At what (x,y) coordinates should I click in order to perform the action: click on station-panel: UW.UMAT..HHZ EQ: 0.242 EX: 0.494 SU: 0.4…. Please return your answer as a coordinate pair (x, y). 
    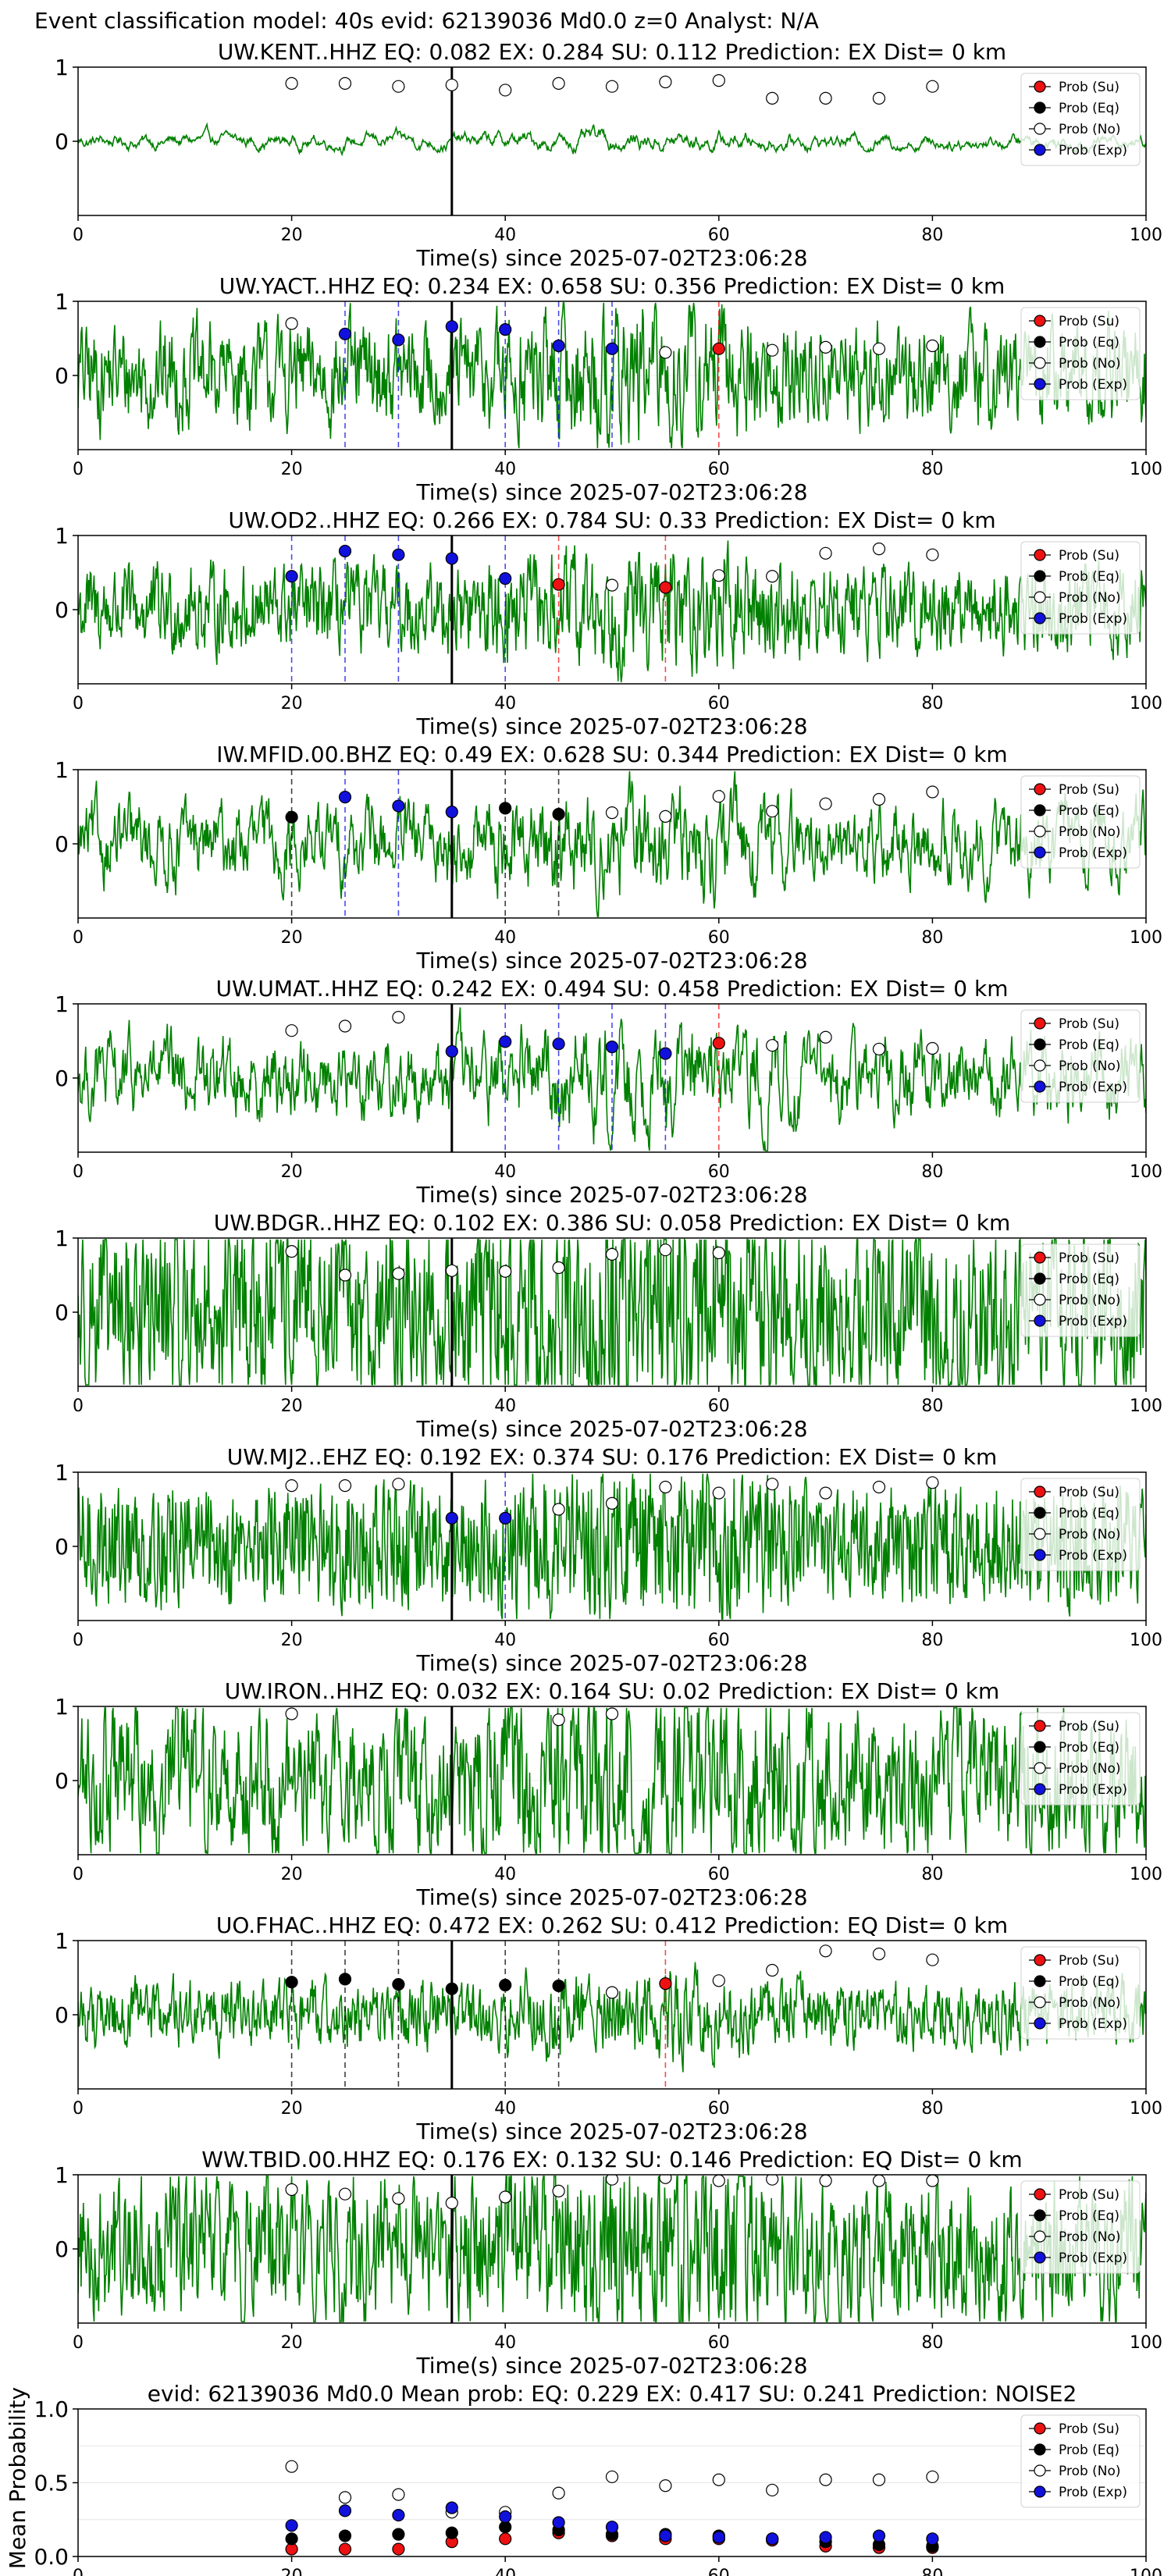
    Looking at the image, I should click on (608, 1092).